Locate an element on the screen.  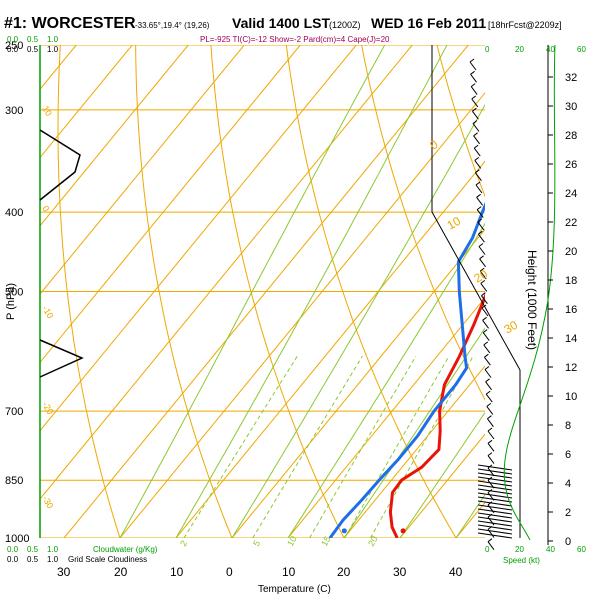
cloud-scale-top-tick-2: 1.0 is located at coordinates (53, 49).